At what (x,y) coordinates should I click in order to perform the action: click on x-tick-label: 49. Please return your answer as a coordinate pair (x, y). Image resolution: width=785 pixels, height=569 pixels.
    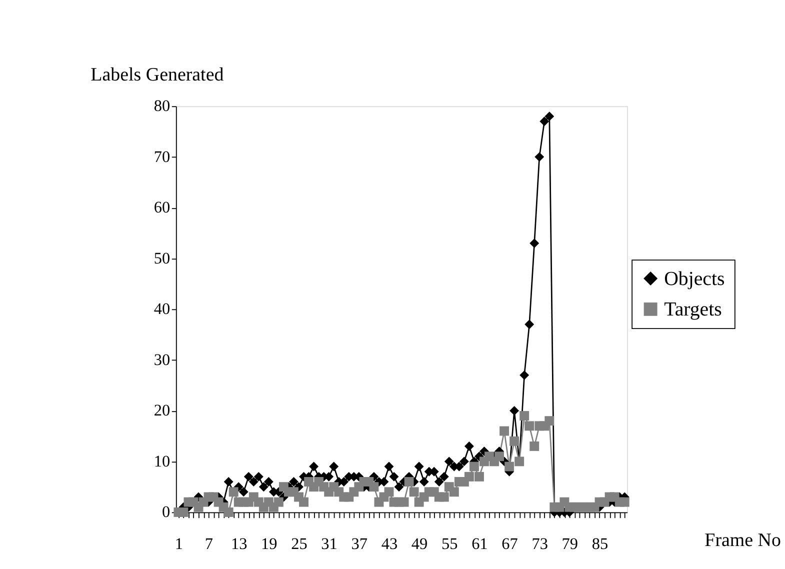
    Looking at the image, I should click on (419, 543).